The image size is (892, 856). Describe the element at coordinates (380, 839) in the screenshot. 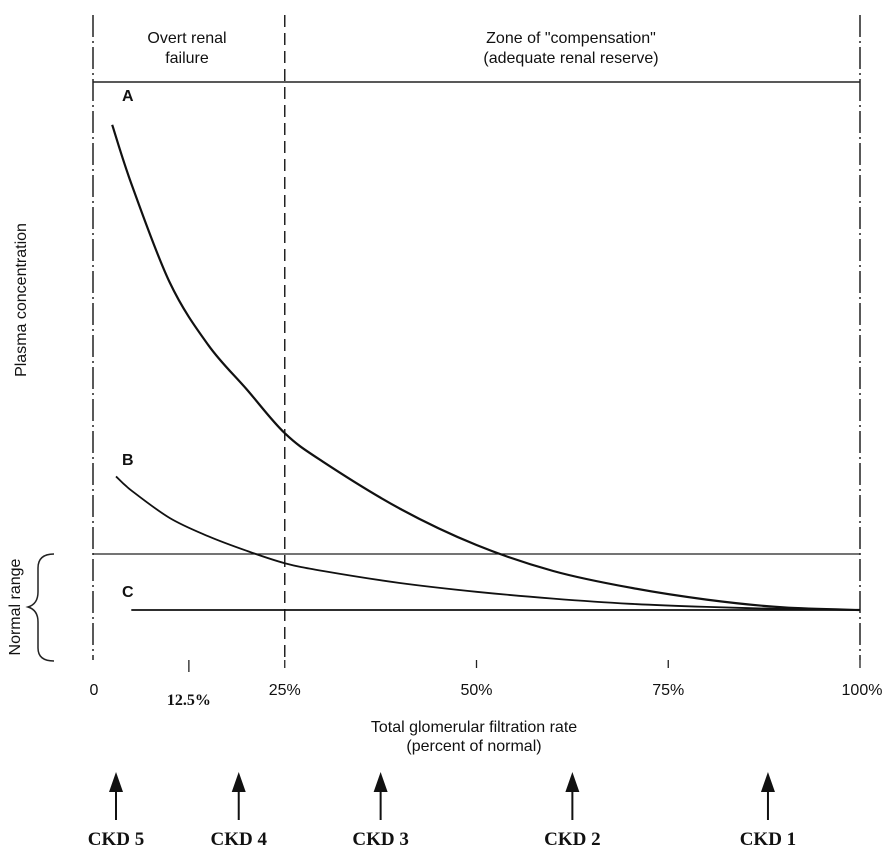

I see `stage-label-ckd3: CKD 3` at that location.